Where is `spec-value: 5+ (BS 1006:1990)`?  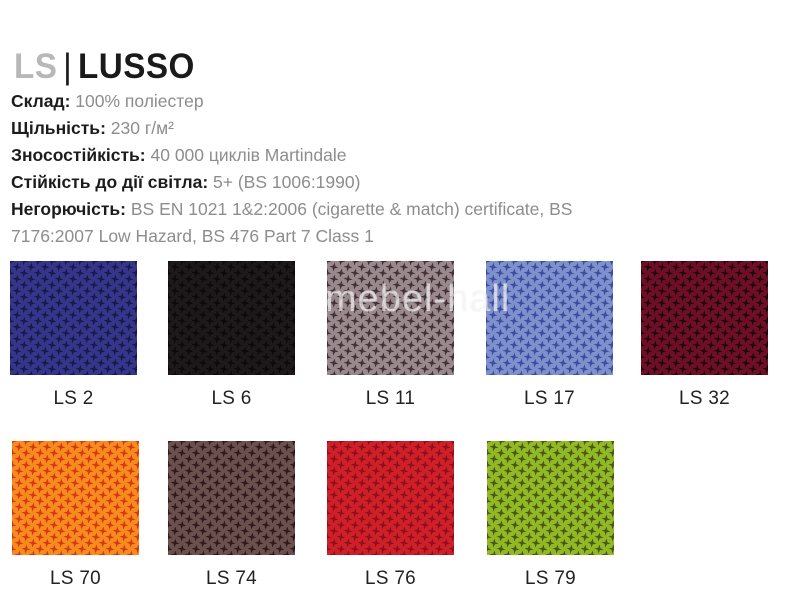
spec-value: 5+ (BS 1006:1990) is located at coordinates (284, 182).